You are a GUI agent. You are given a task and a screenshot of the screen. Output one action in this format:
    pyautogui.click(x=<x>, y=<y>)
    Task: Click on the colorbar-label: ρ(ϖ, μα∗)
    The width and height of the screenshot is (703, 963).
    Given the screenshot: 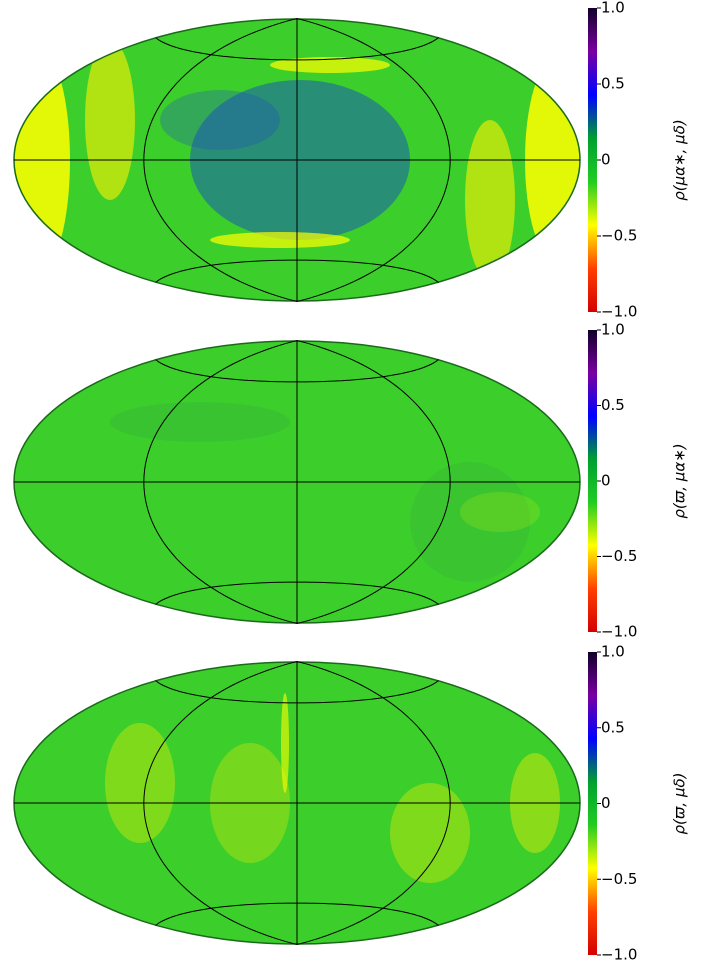 What is the action you would take?
    pyautogui.click(x=680, y=480)
    